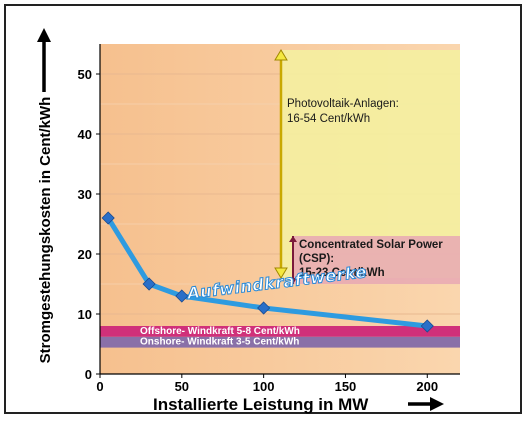 The width and height of the screenshot is (530, 422). What do you see at coordinates (281, 55) in the screenshot?
I see `pv-arrowhead-top` at bounding box center [281, 55].